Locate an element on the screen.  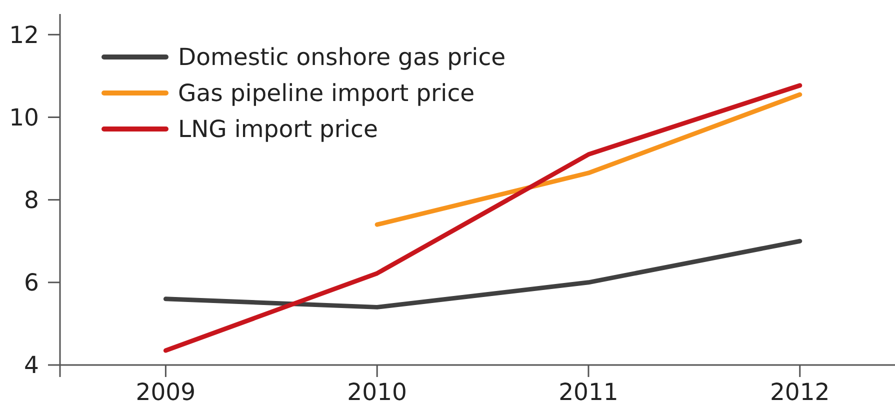
legend-label: Domestic onshore gas price is located at coordinates (342, 57).